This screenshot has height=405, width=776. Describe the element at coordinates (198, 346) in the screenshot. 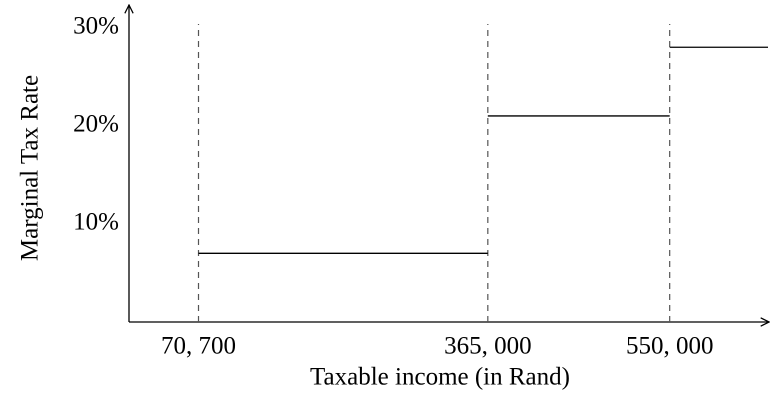

I see `x-tick-label: 70, 700` at that location.